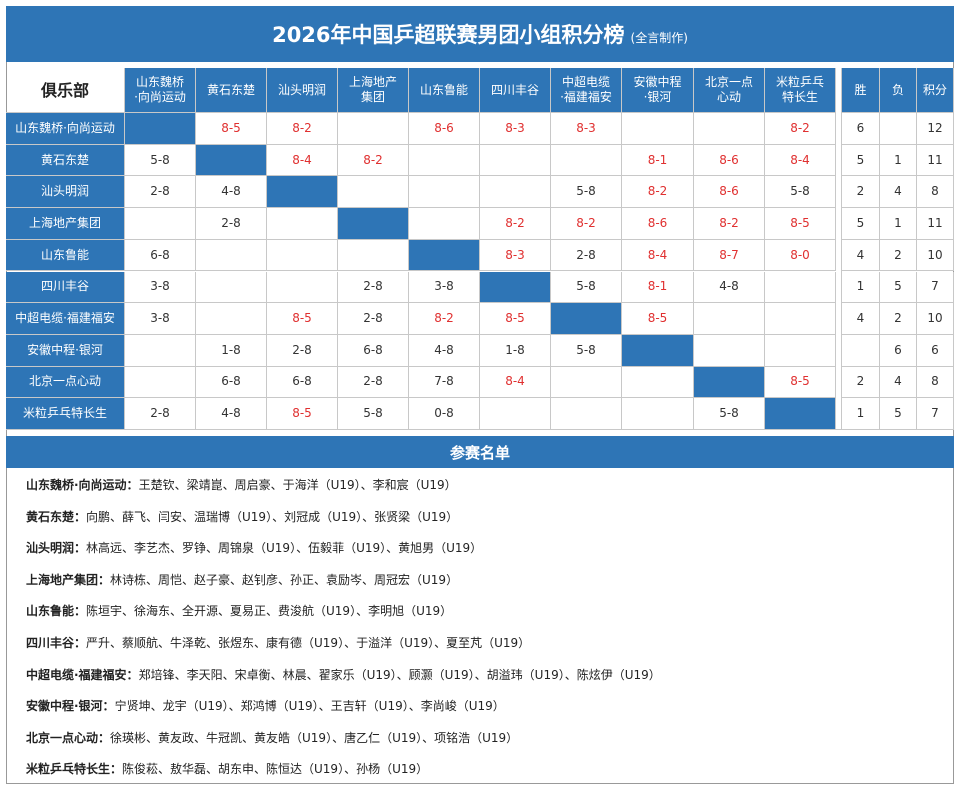  Describe the element at coordinates (231, 224) in the screenshot. I see `result-cell: 2-8` at that location.